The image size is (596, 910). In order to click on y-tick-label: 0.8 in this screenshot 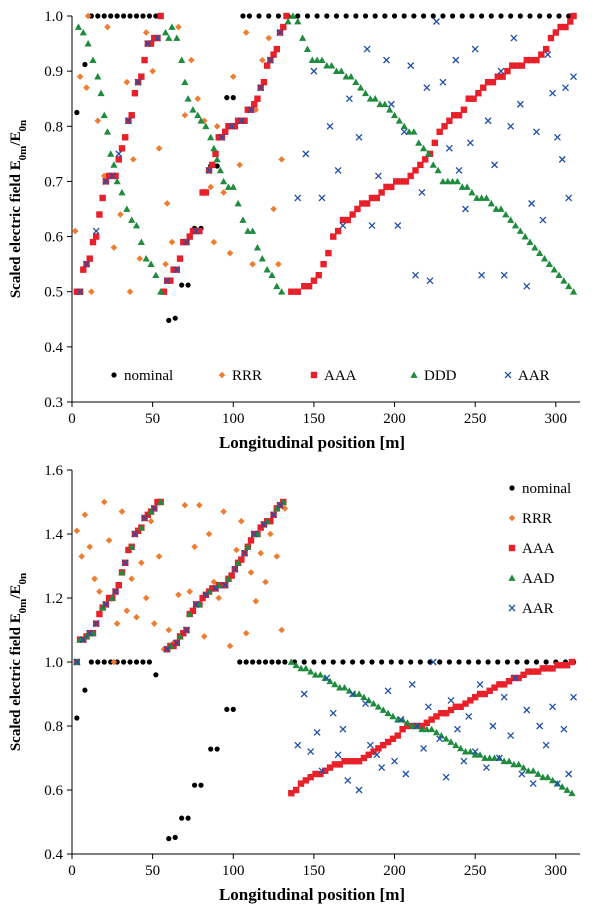, I will do `click(53, 727)`.